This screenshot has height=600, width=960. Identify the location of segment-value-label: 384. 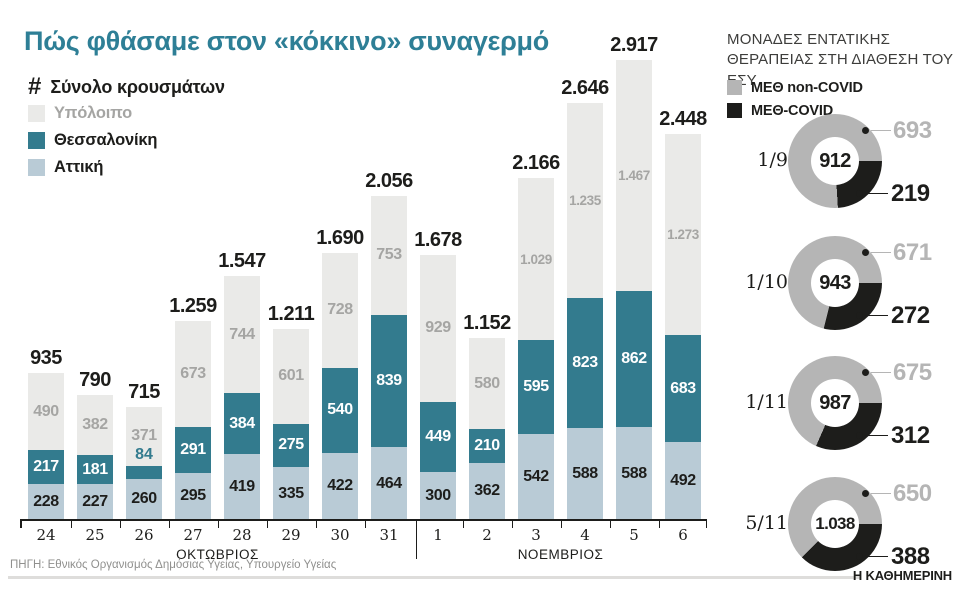
(242, 423).